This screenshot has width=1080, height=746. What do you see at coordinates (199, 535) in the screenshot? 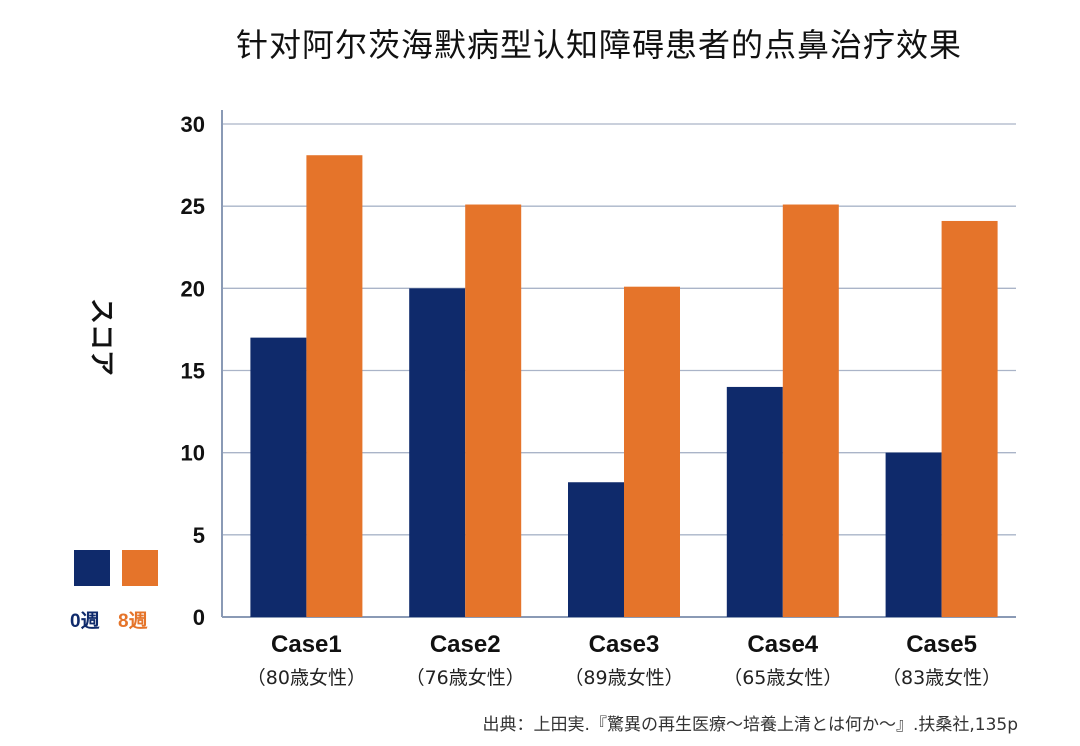
I see `y-tick-label-5: 5` at bounding box center [199, 535].